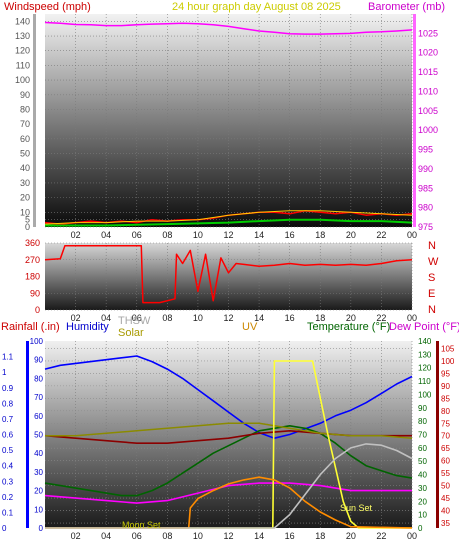 This screenshot has height=560, width=459. What do you see at coordinates (290, 235) in the screenshot?
I see `wind-xtick-label-16: 16` at bounding box center [290, 235].